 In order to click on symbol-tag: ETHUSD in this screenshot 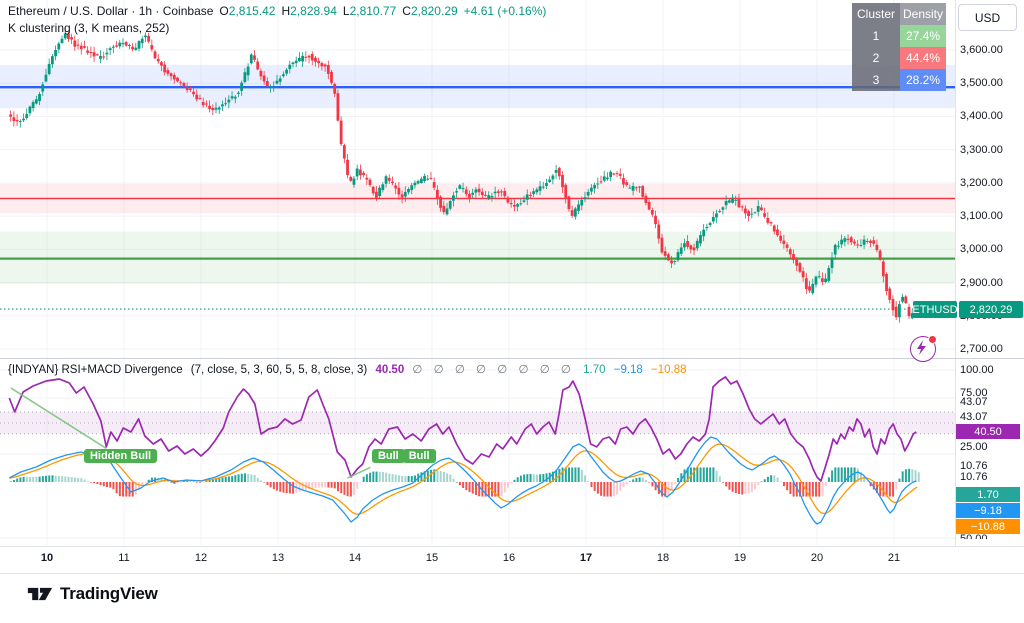, I will do `click(935, 310)`.